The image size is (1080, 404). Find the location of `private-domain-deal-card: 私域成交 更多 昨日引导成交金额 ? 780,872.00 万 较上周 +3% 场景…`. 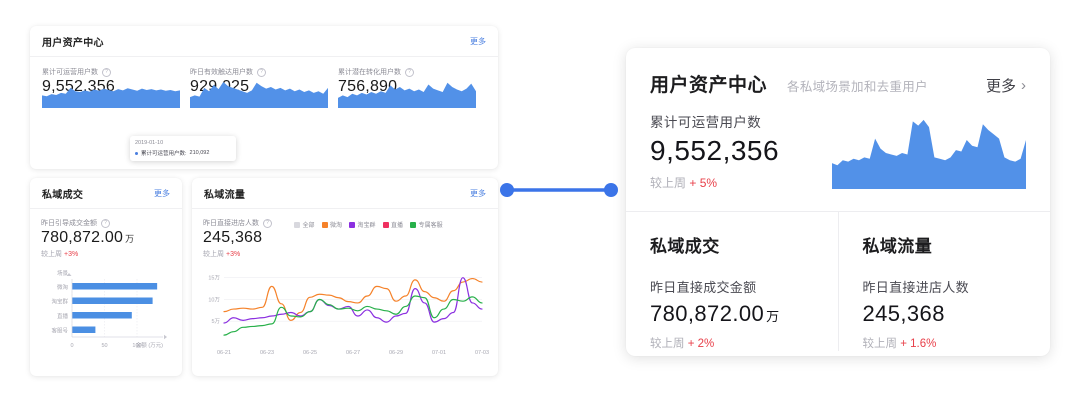

private-domain-deal-card: 私域成交 更多 昨日引导成交金额 ? 780,872.00 万 较上周 +3% 场景… is located at coordinates (106, 277).